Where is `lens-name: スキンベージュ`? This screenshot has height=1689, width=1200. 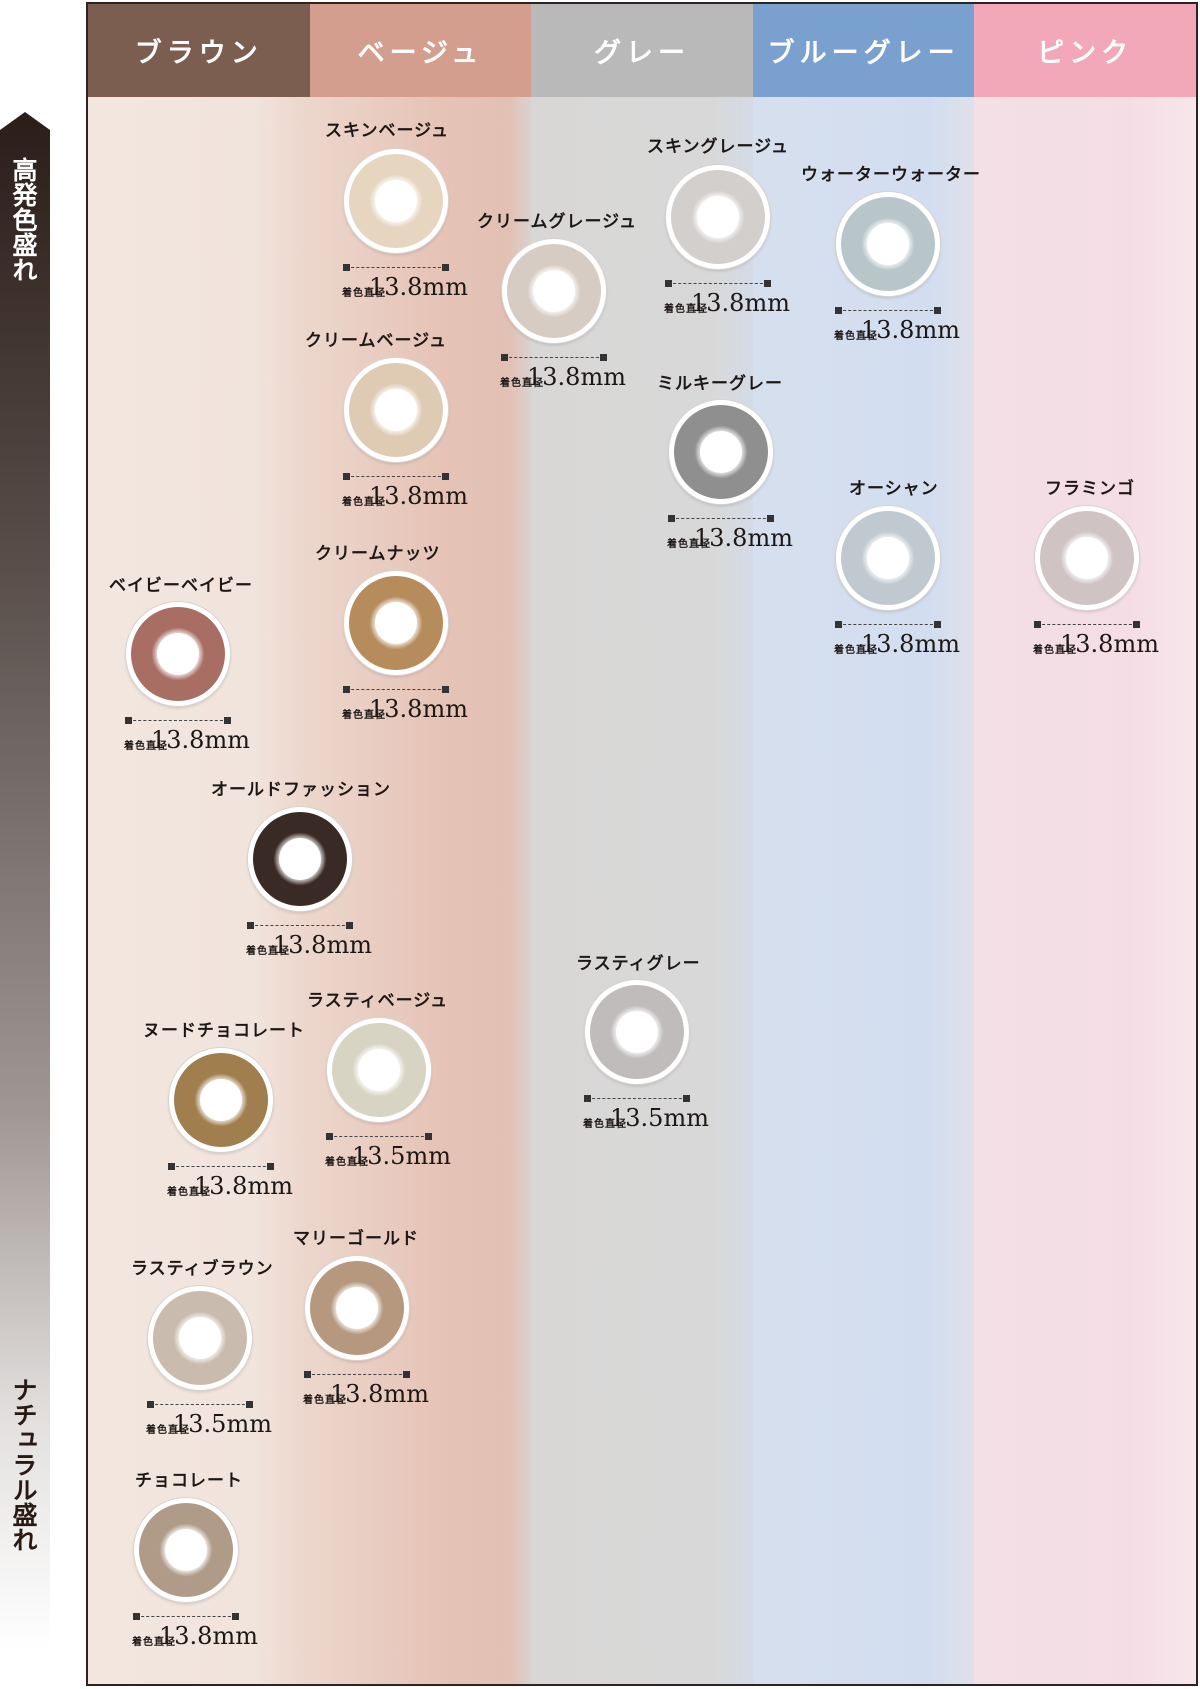 lens-name: スキンベージュ is located at coordinates (387, 131).